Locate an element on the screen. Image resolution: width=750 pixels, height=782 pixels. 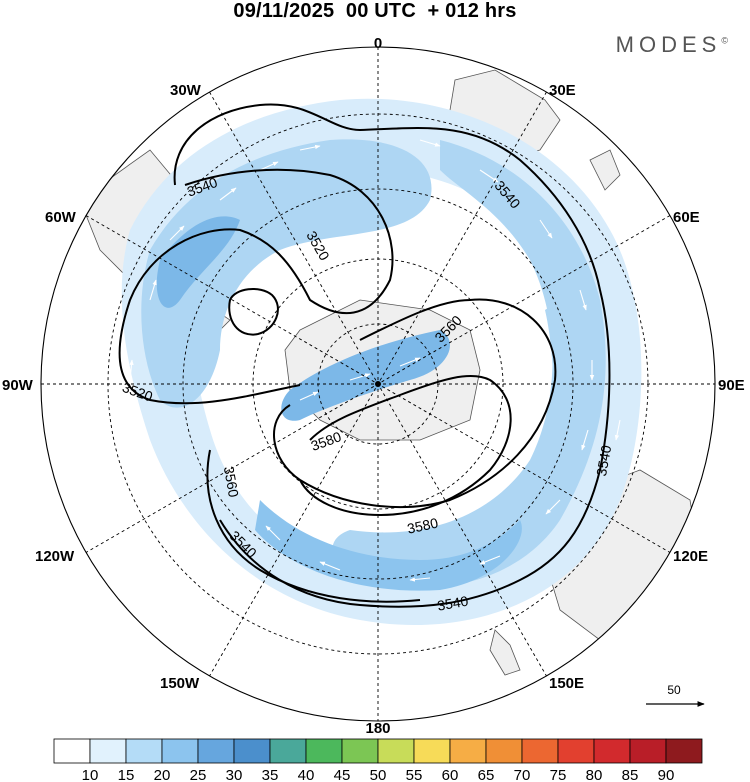
contour-3540-south is located at coordinates (313, 526).